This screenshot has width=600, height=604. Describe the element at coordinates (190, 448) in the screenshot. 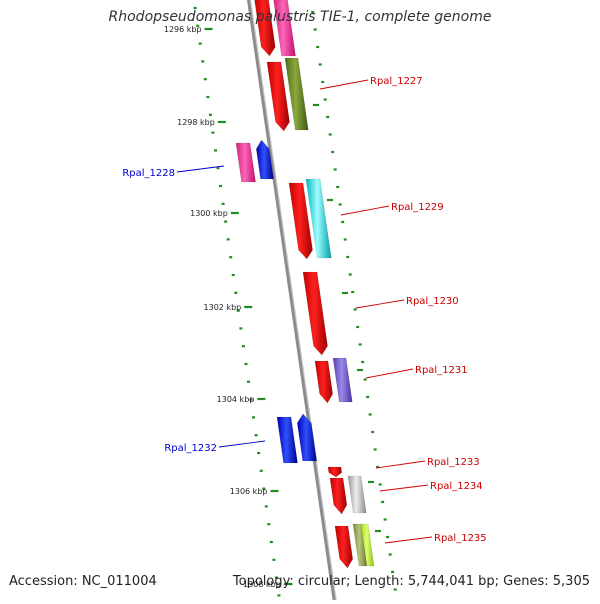

I see `gene-label-rpal-1232: Rpal_1232` at that location.